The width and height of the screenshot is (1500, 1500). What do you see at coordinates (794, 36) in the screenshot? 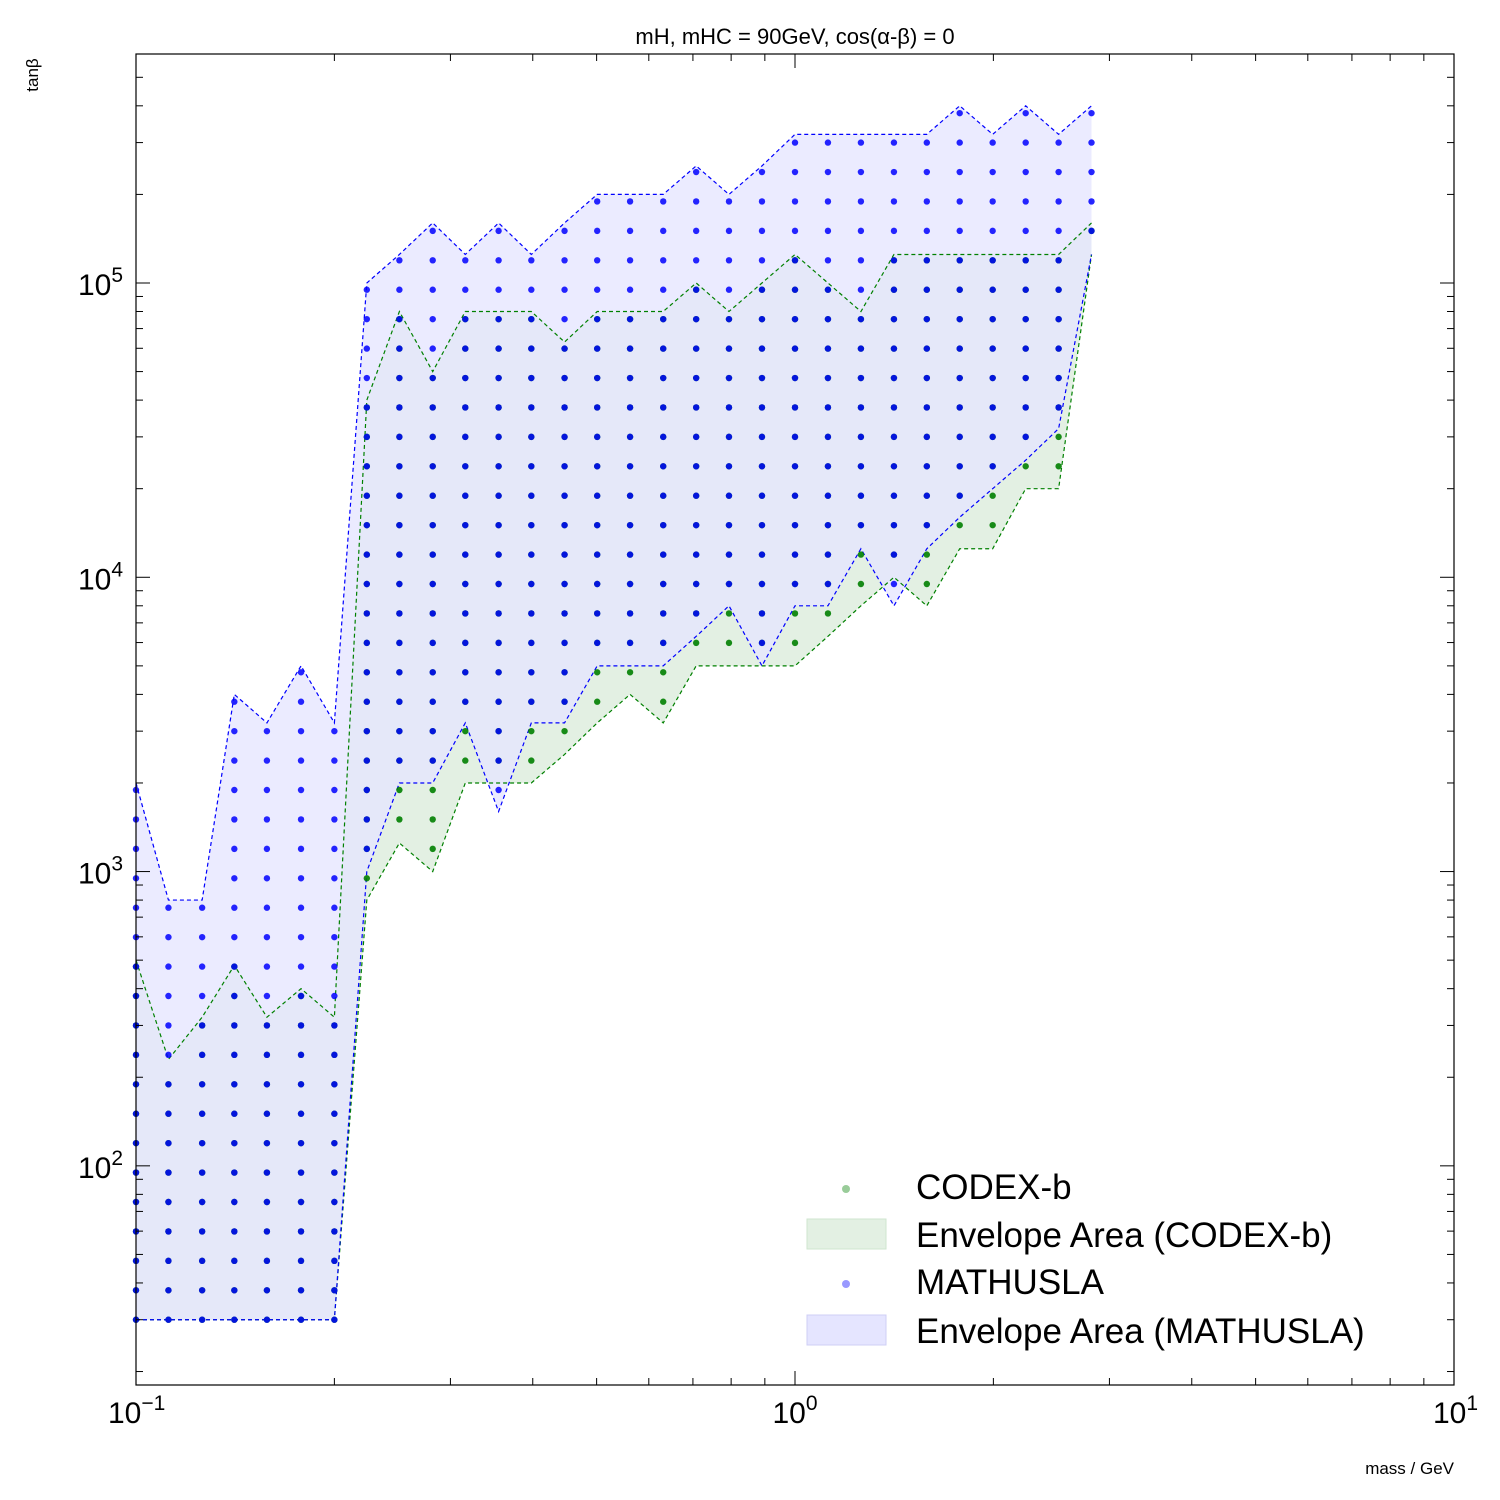
I see `chart-title: mH, mHC = 90GeV, cos(α-β) = 0` at bounding box center [794, 36].